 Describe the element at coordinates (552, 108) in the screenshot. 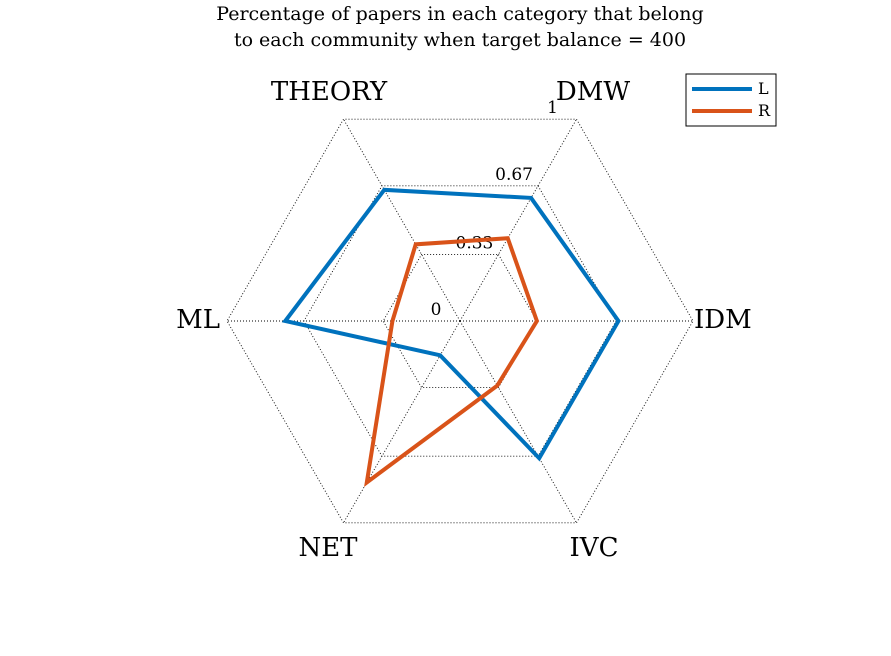

I see `tick-label-3: 1` at that location.